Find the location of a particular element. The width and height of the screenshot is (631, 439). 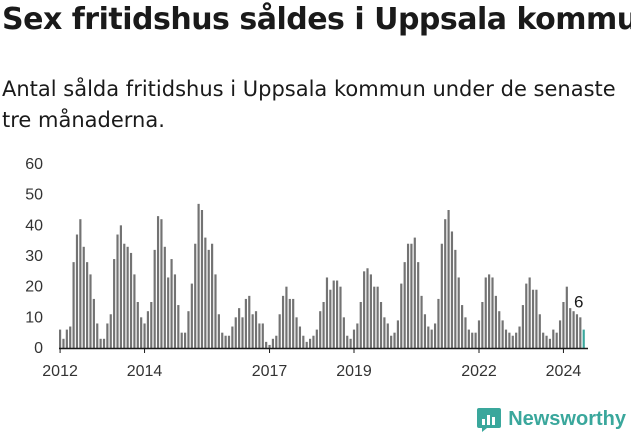

x-tick-label: 2024 is located at coordinates (564, 371).